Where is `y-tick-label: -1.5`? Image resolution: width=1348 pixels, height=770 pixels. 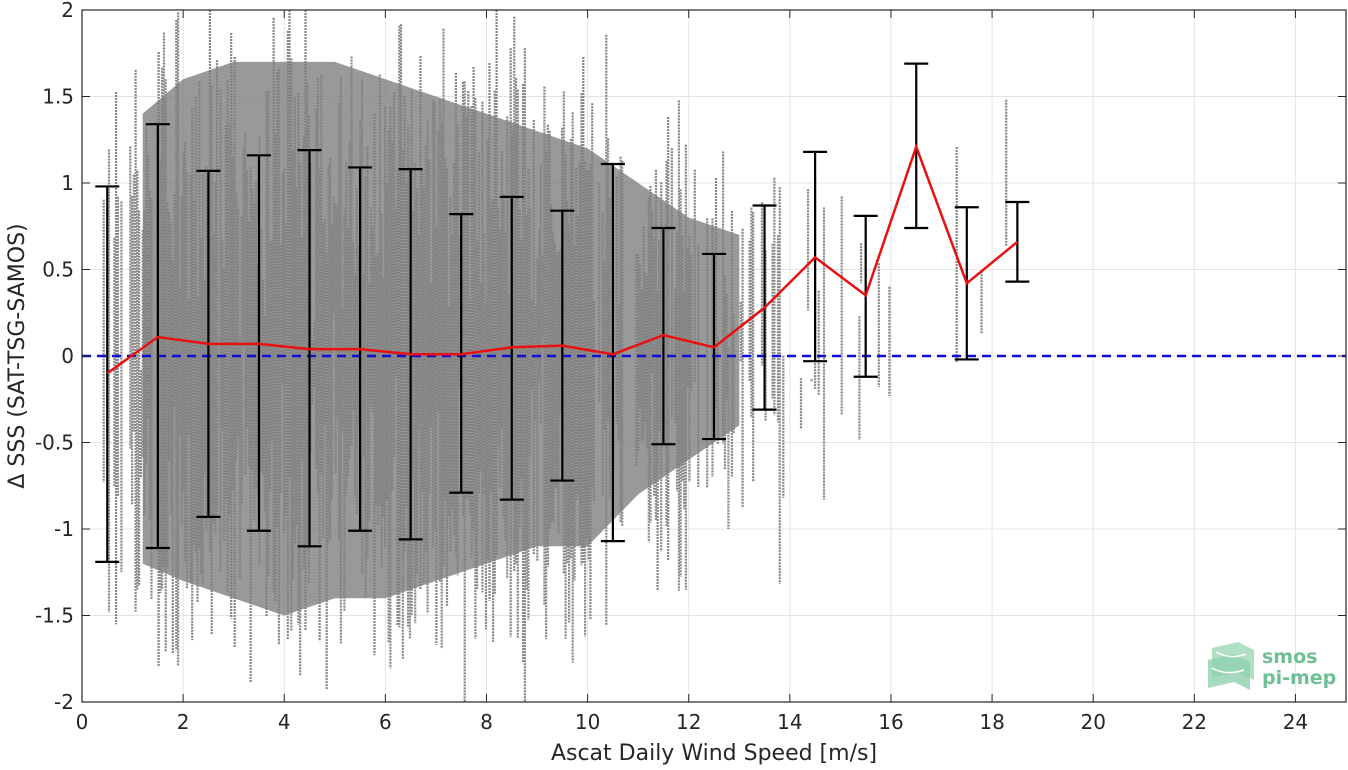
y-tick-label: -1.5 is located at coordinates (54, 616).